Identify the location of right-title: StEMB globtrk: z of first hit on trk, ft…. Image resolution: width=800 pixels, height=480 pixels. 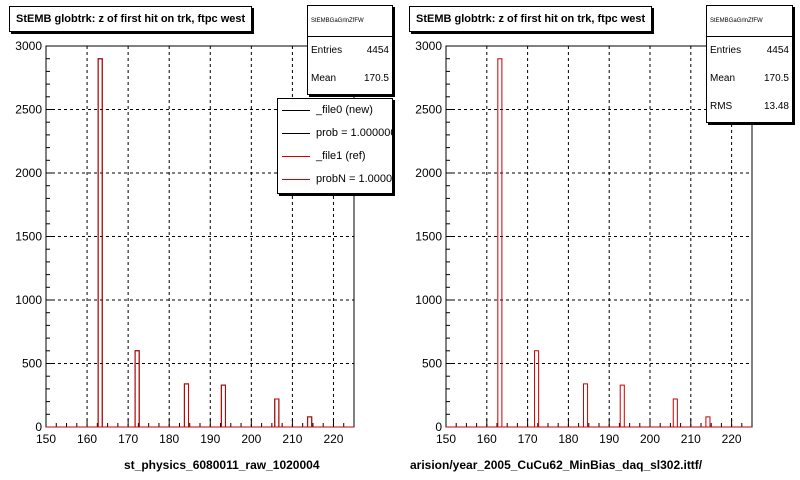
(531, 19).